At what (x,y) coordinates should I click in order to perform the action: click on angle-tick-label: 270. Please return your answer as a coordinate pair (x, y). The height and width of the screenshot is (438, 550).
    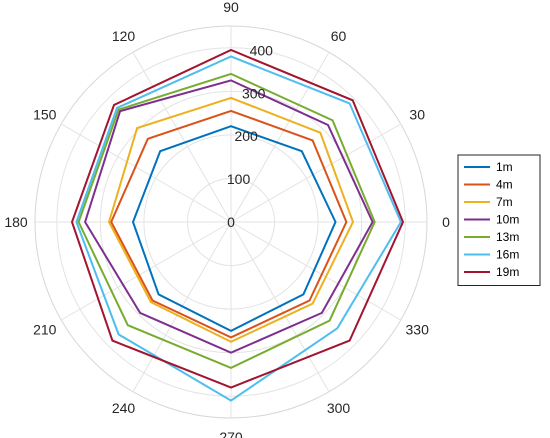
    Looking at the image, I should click on (231, 433).